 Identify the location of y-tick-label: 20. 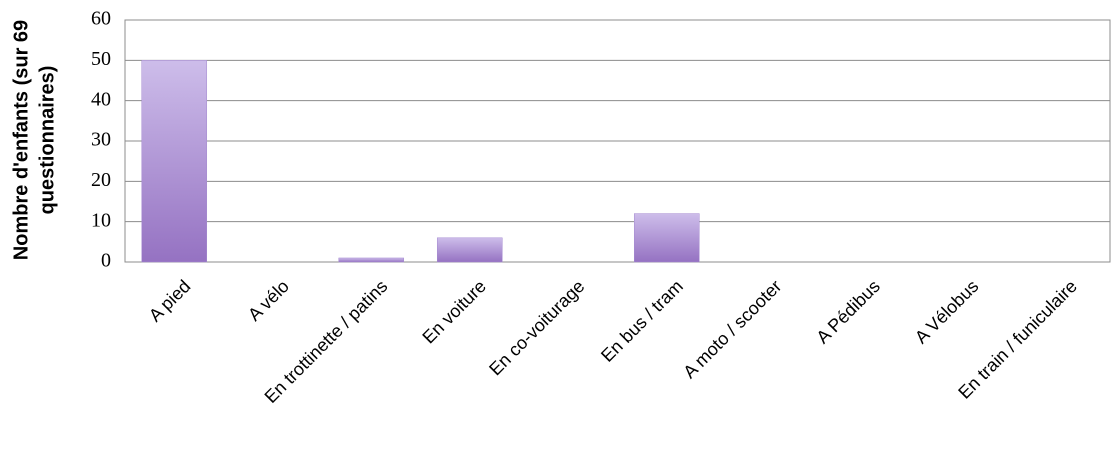
(101, 180).